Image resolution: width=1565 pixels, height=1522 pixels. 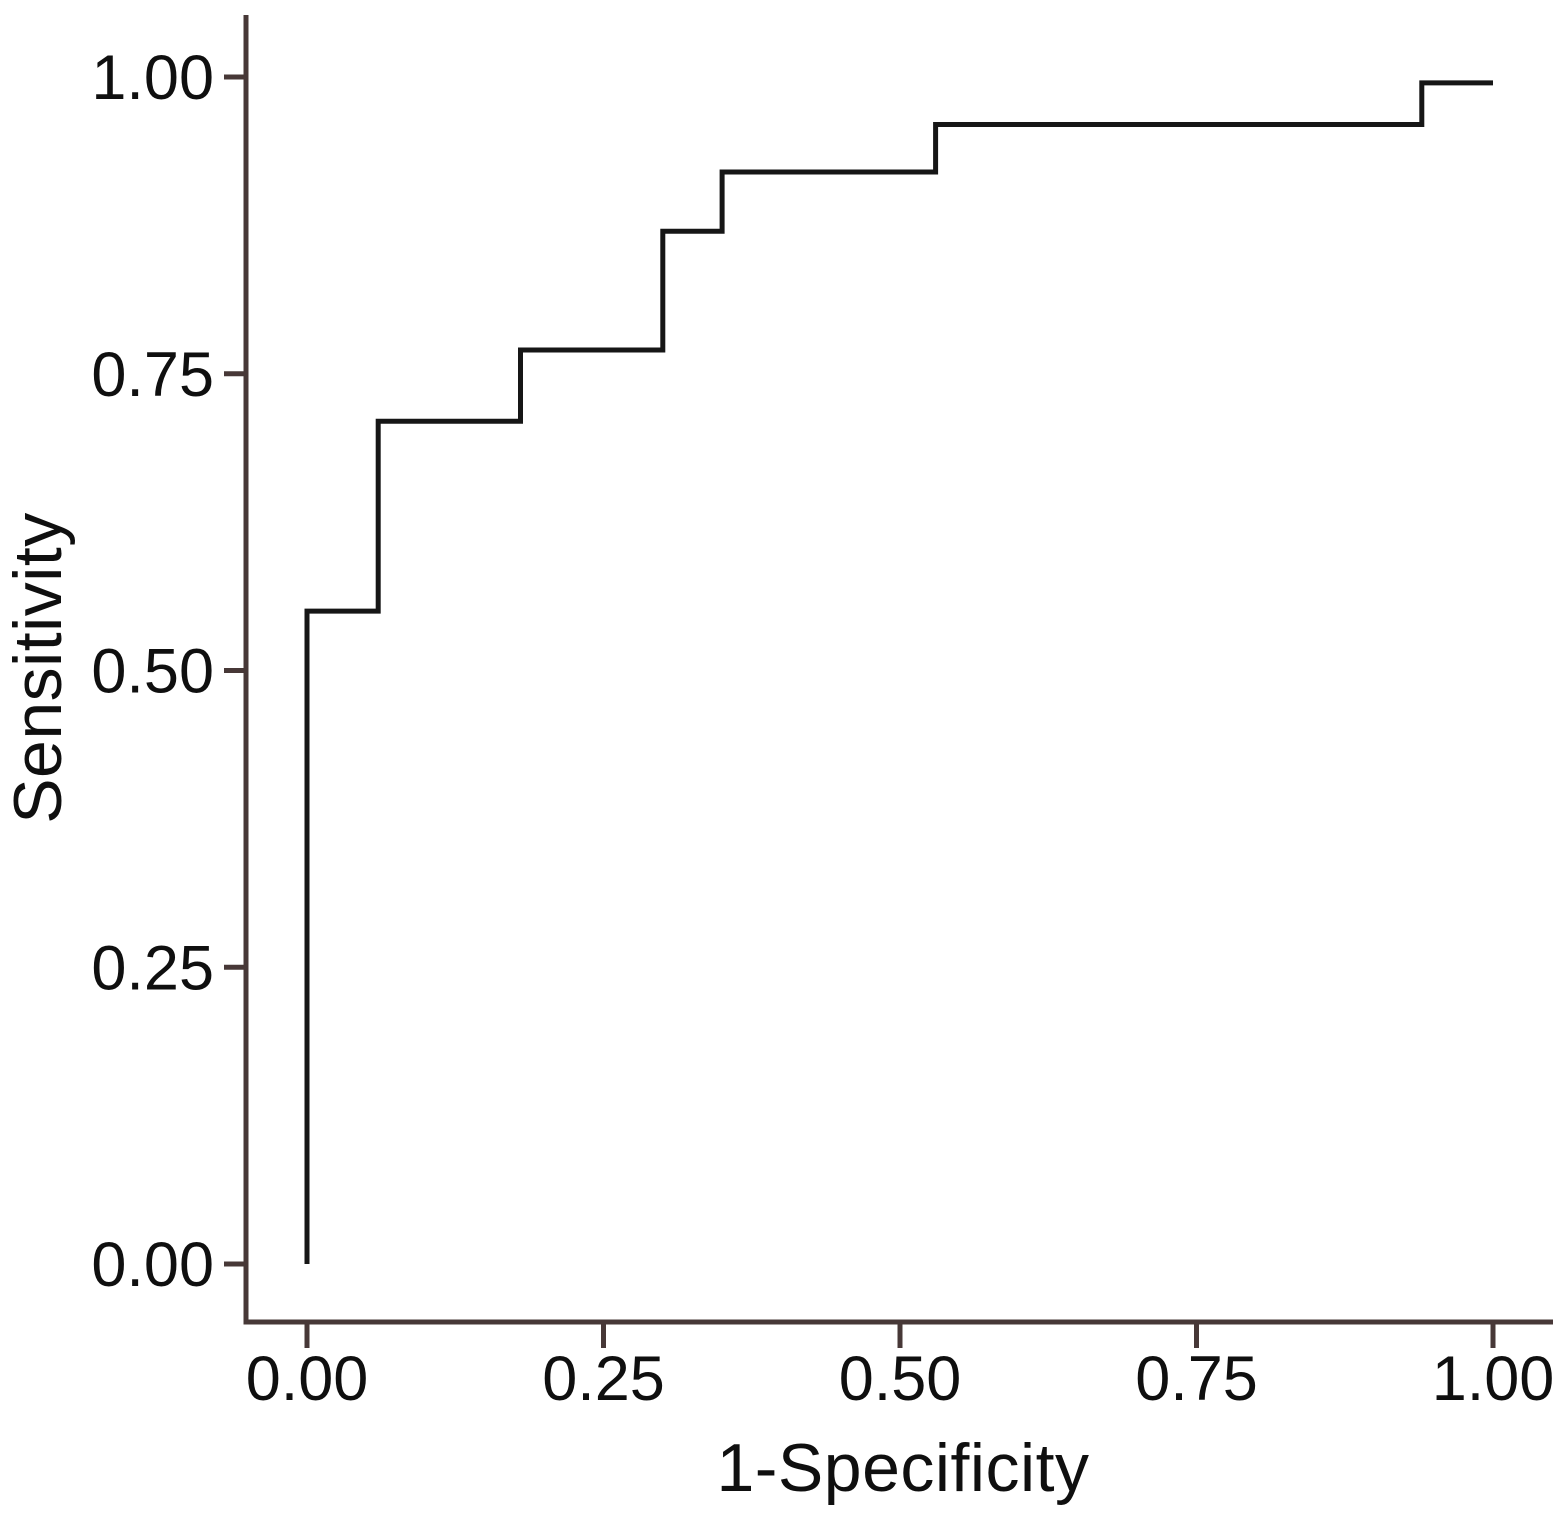 I want to click on x-tick-label: 0.50, so click(x=900, y=1379).